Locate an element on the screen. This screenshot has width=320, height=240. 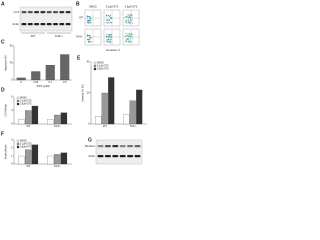
y-tick-label: 0 is located at coordinates (12, 80).